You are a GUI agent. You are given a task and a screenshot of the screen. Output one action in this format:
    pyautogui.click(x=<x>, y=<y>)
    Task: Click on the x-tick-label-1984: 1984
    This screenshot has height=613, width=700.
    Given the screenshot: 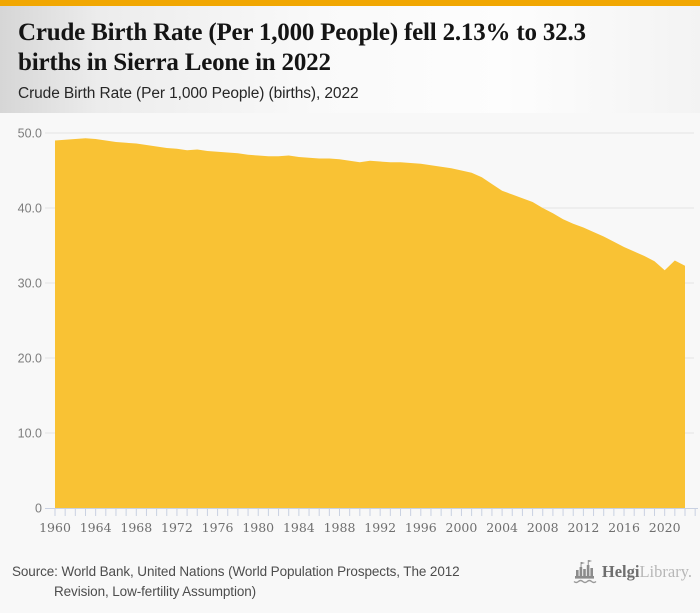 What is the action you would take?
    pyautogui.click(x=299, y=527)
    